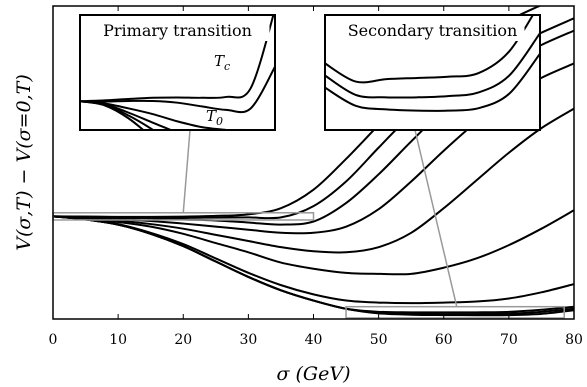 Image resolution: width=587 pixels, height=387 pixels. I want to click on inset-title: Primary transition, so click(177, 30).